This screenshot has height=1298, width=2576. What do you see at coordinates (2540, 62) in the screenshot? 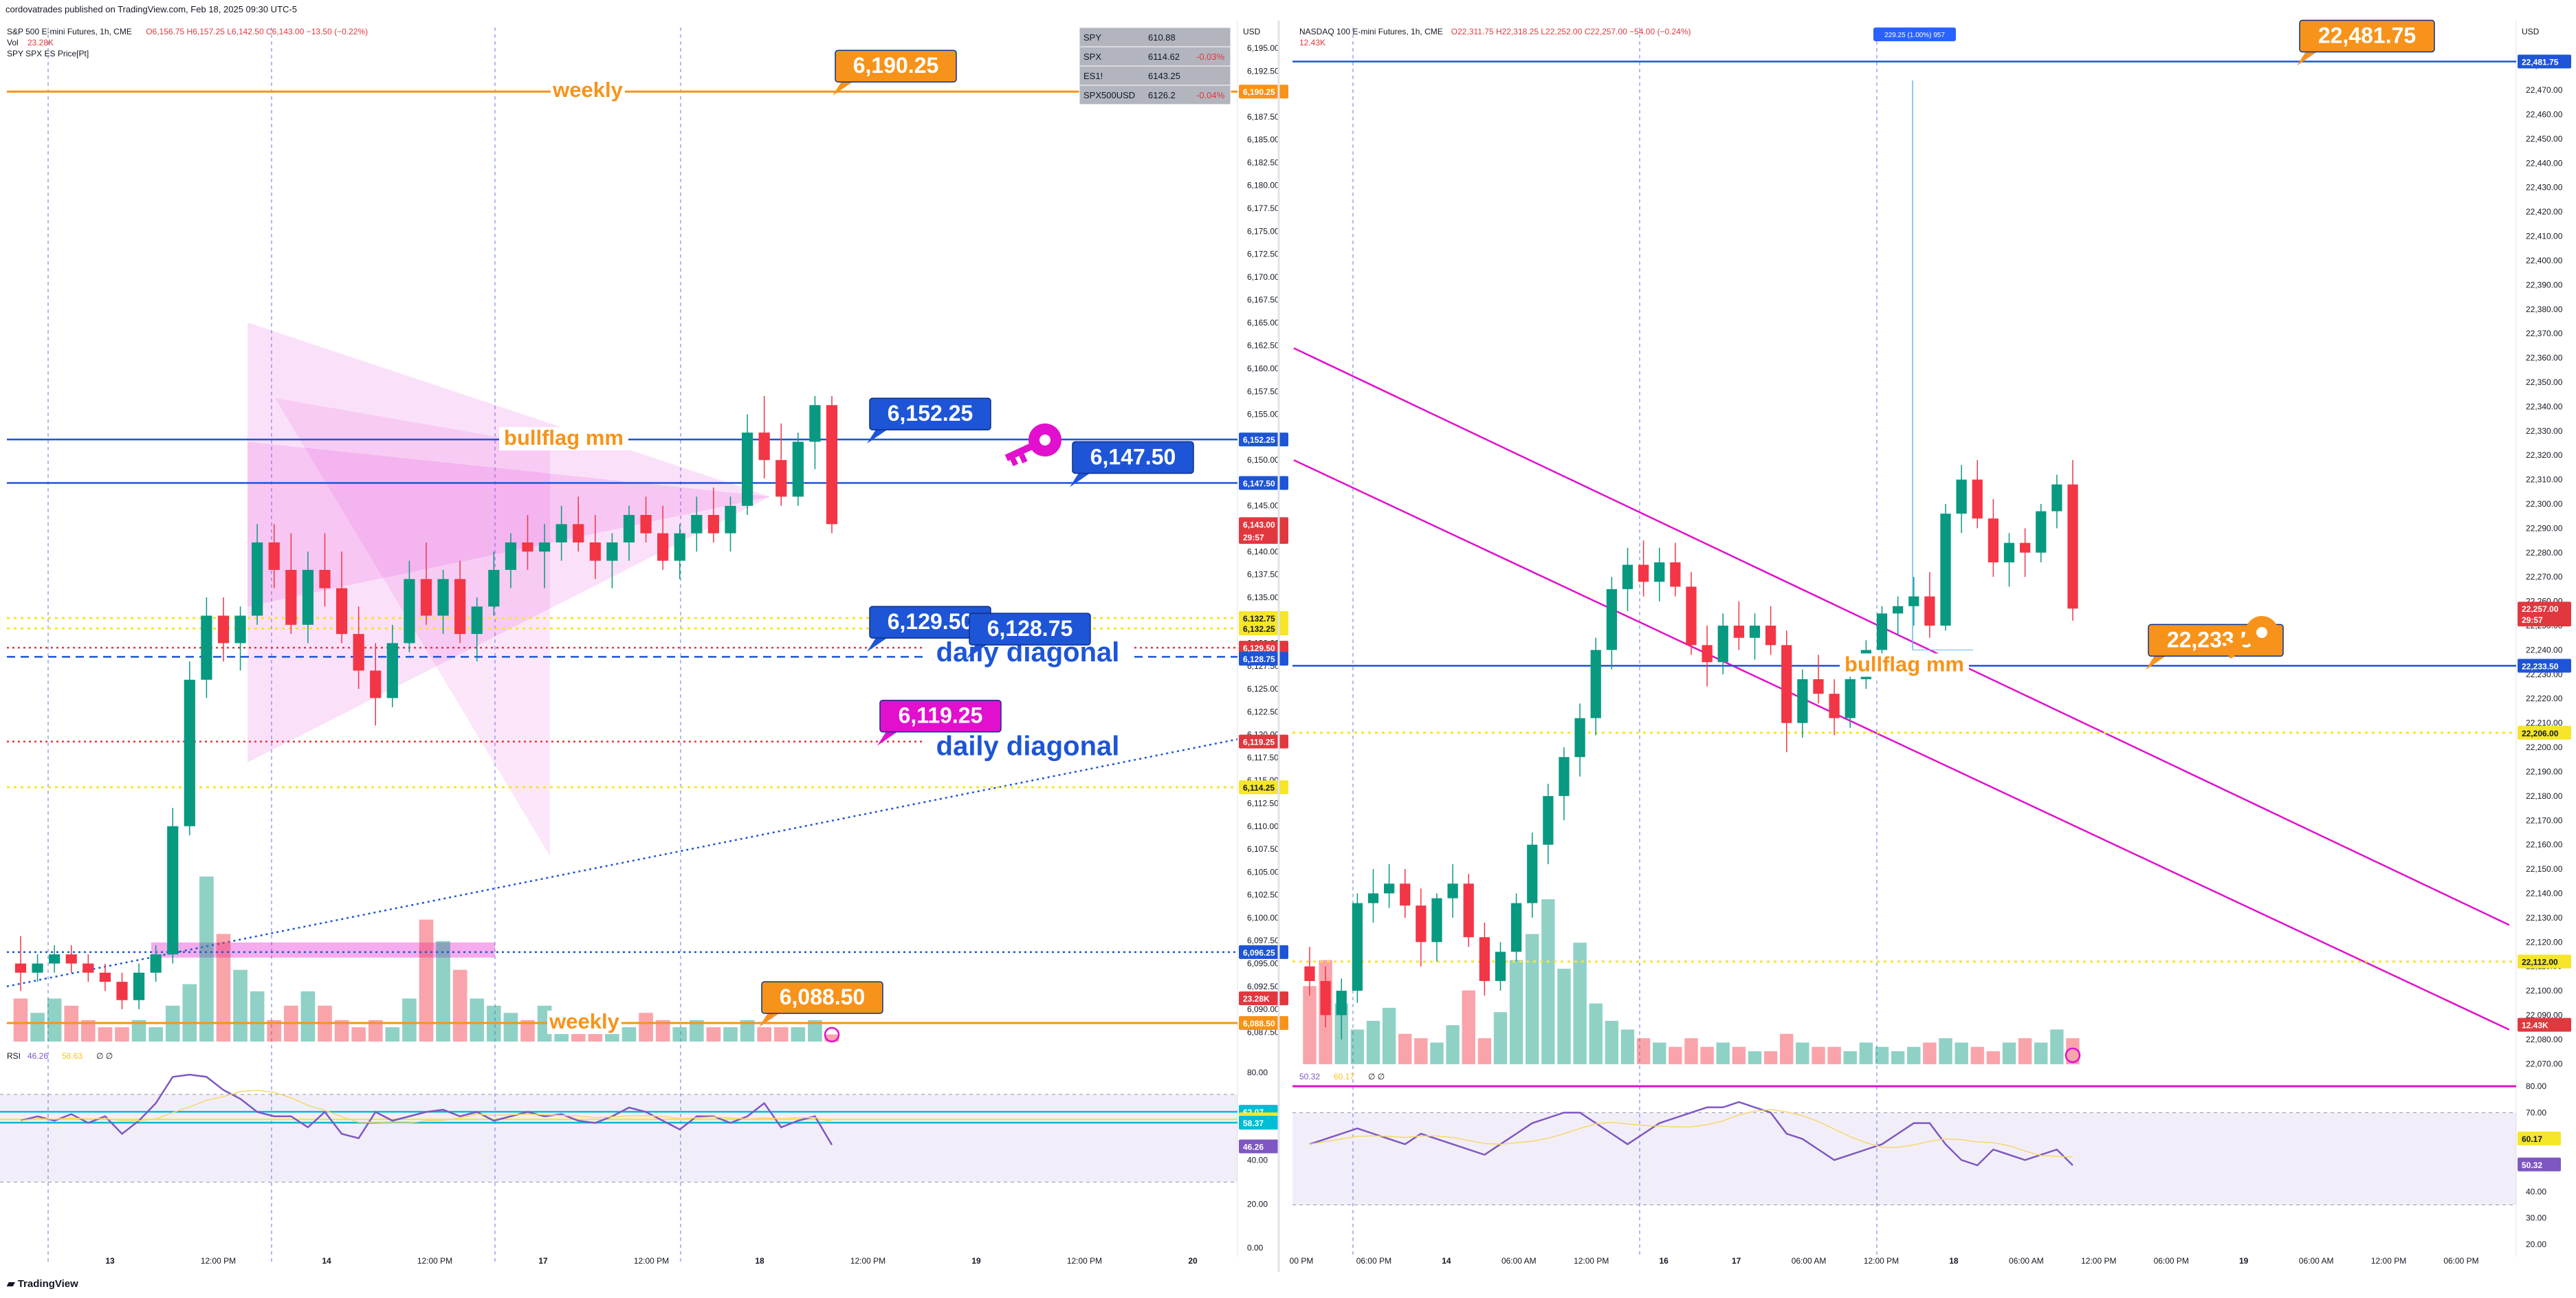
I see `price-axis-tag-text: 22,481.75` at bounding box center [2540, 62].